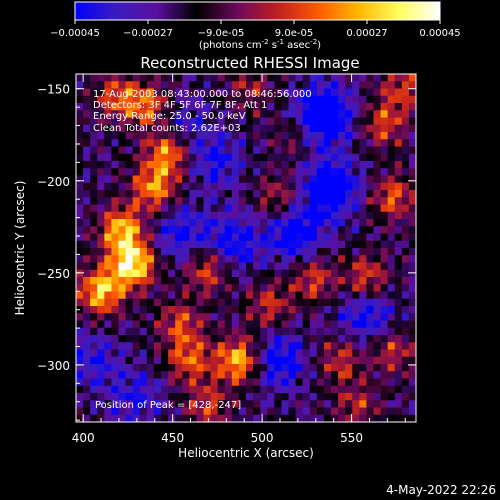 The width and height of the screenshot is (500, 500). What do you see at coordinates (439, 33) in the screenshot?
I see `colorbar-tick-label: 0.00045` at bounding box center [439, 33].